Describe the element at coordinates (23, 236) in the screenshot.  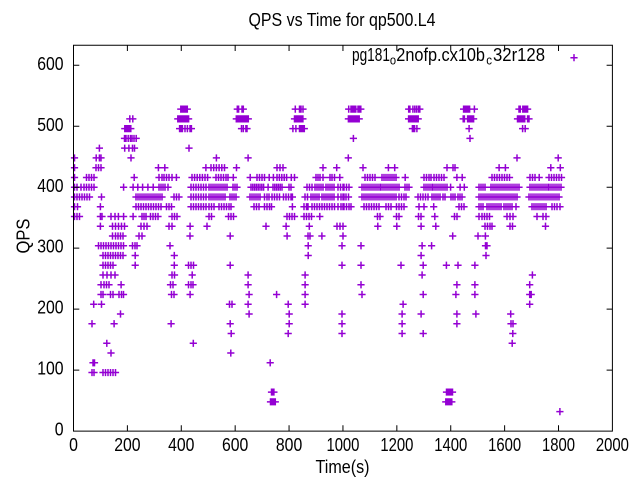
I see `svg-text: QPS` at that location.